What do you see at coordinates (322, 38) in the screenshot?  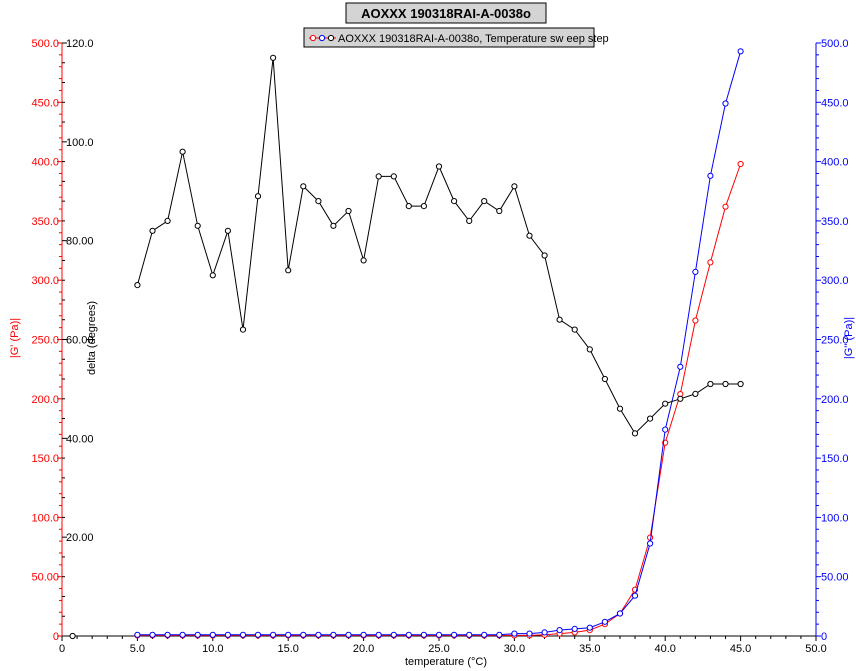 I see `legend-marker-loss` at bounding box center [322, 38].